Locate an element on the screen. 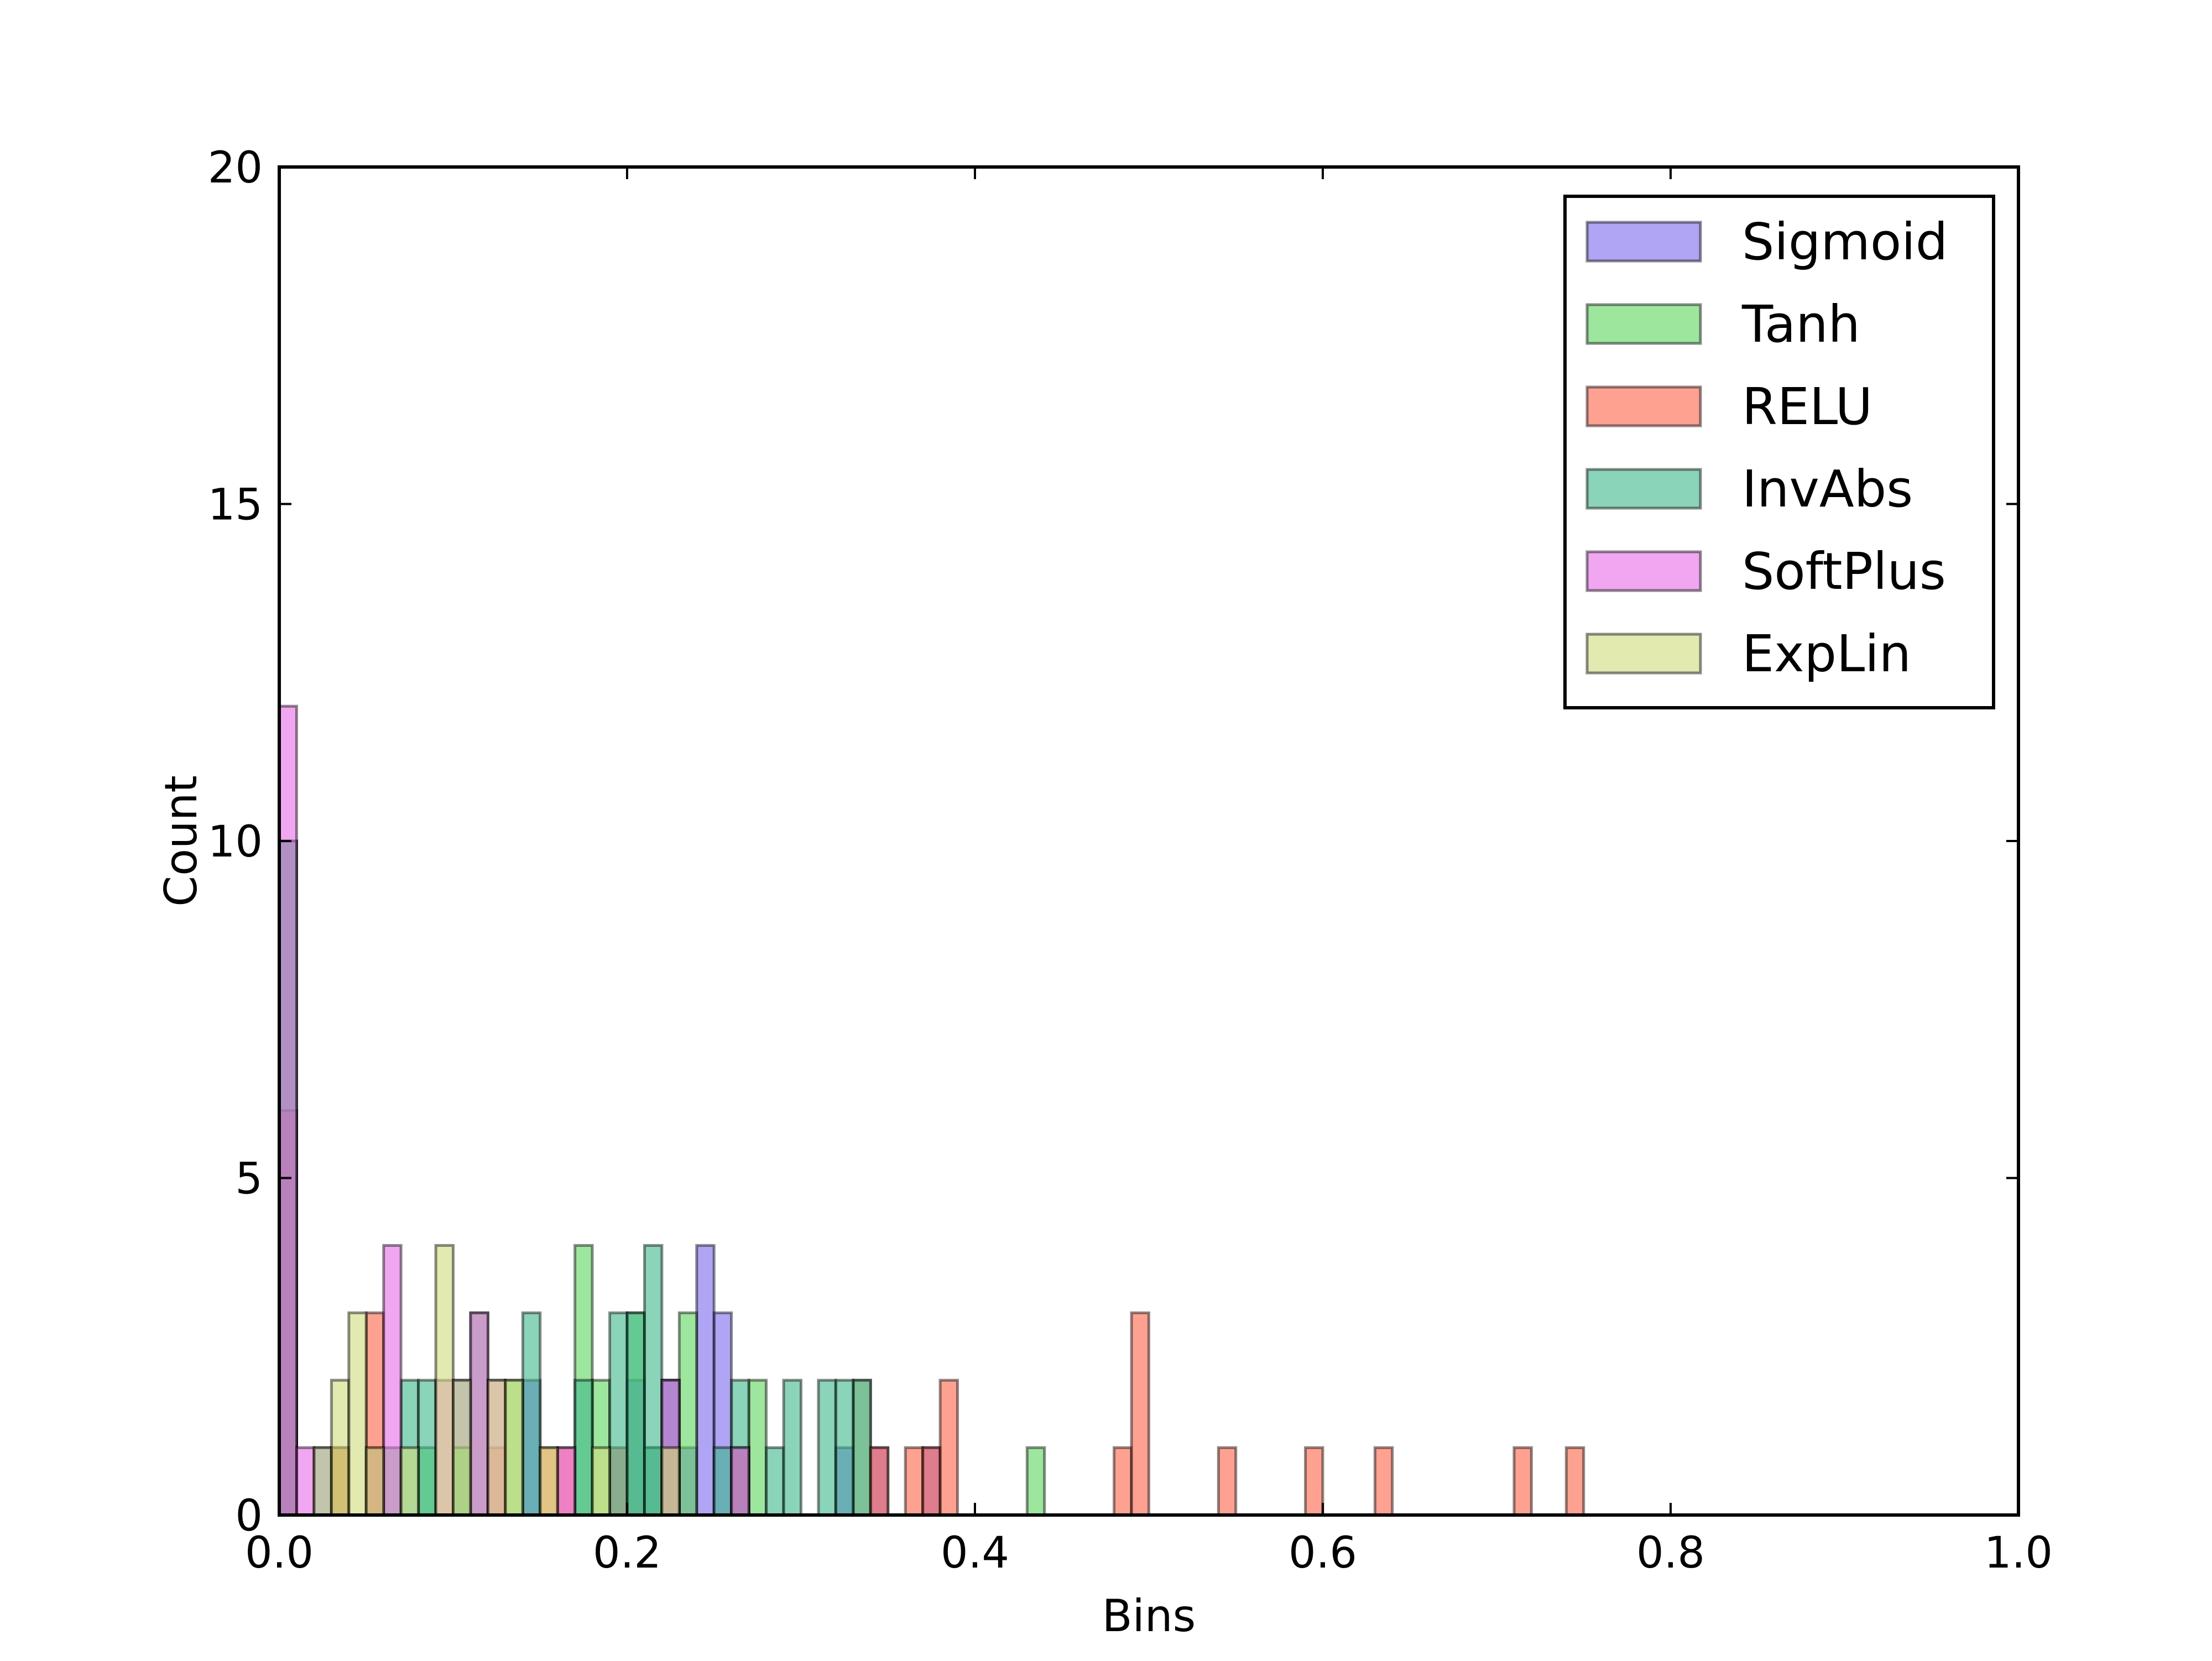 The width and height of the screenshot is (2212, 1661). legend-label-invabs: InvAbs is located at coordinates (1828, 489).